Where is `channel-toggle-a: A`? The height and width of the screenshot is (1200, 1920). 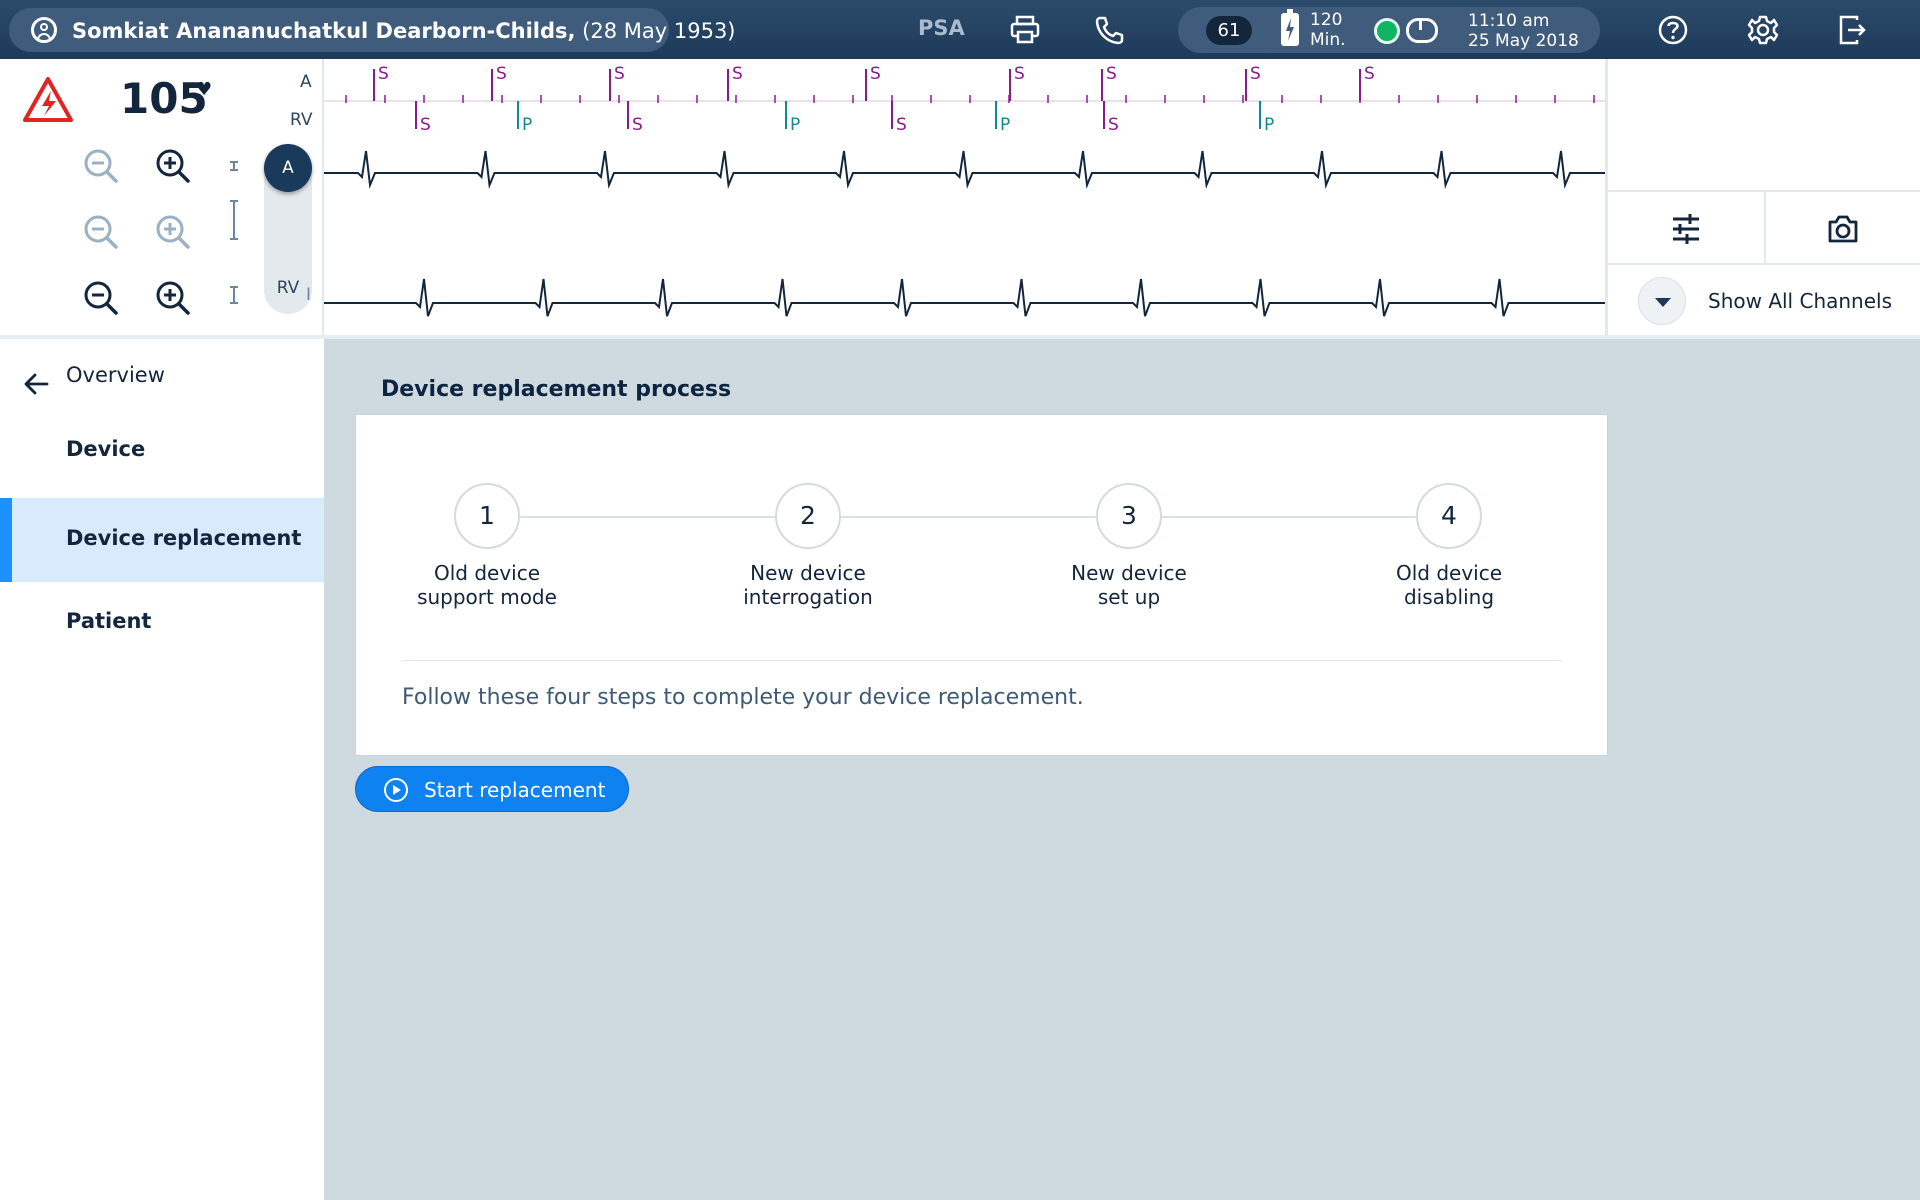 channel-toggle-a: A is located at coordinates (288, 168).